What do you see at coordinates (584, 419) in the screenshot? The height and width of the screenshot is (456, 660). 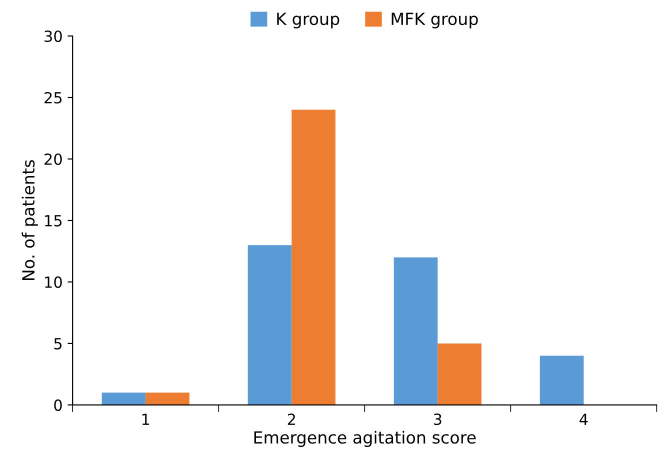 I see `x-tick-label: 4` at bounding box center [584, 419].